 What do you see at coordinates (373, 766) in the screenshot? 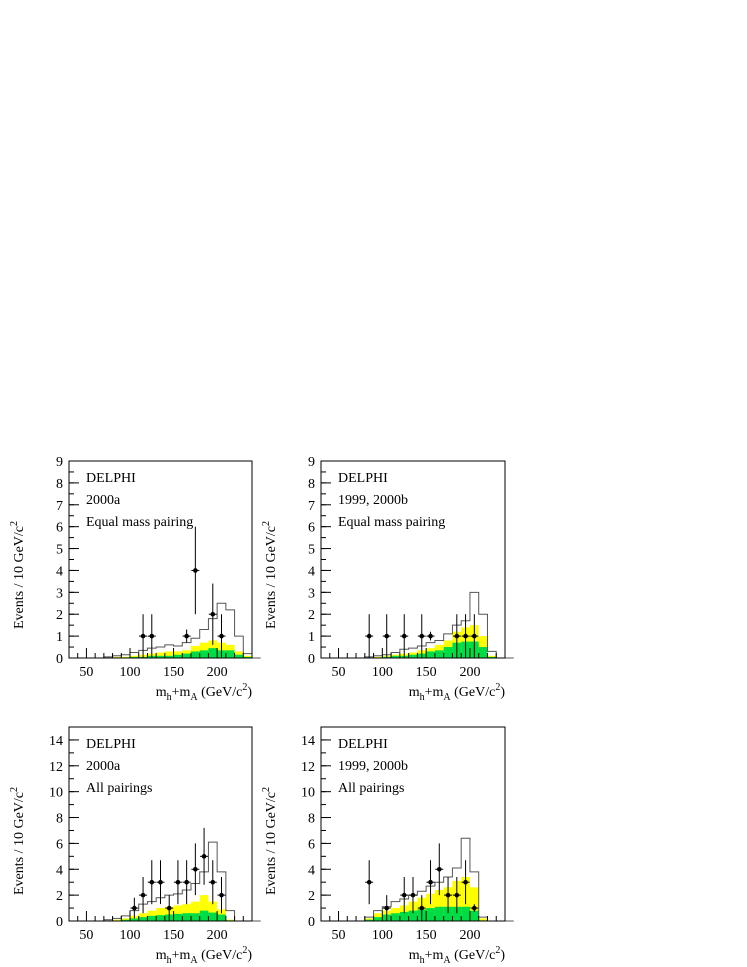
I see `annotation-text: 1999, 2000b` at bounding box center [373, 766].